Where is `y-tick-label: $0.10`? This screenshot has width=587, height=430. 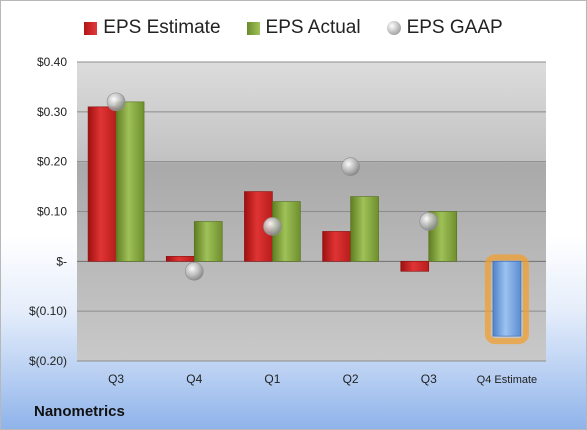
y-tick-label: $0.10 is located at coordinates (52, 212).